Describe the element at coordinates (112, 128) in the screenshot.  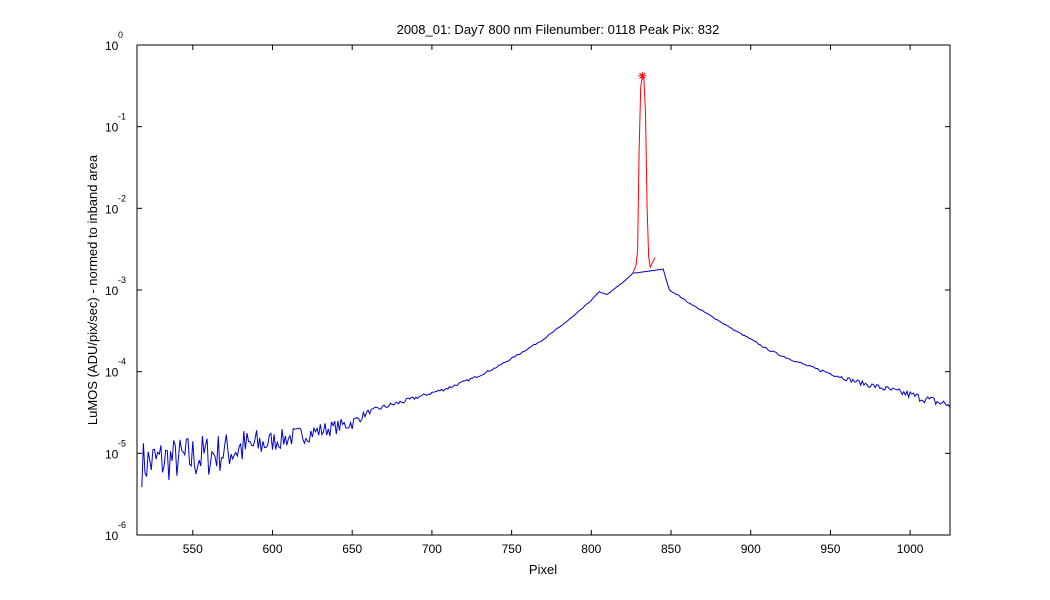
I see `y-tick-base-1: 10` at that location.